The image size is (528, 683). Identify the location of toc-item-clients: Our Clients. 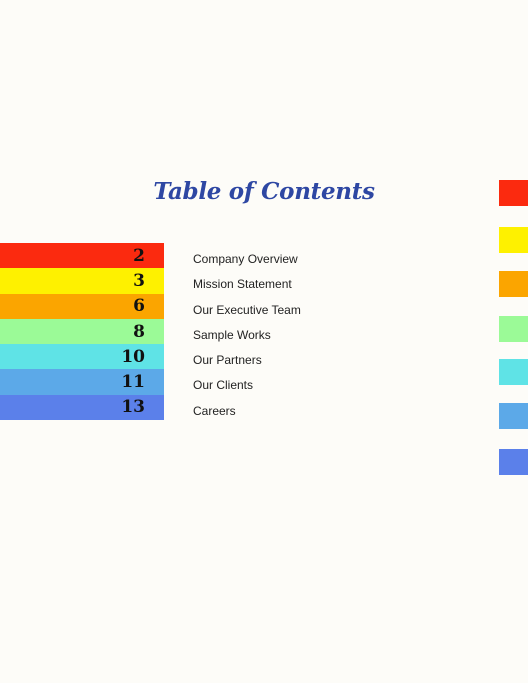
(223, 385).